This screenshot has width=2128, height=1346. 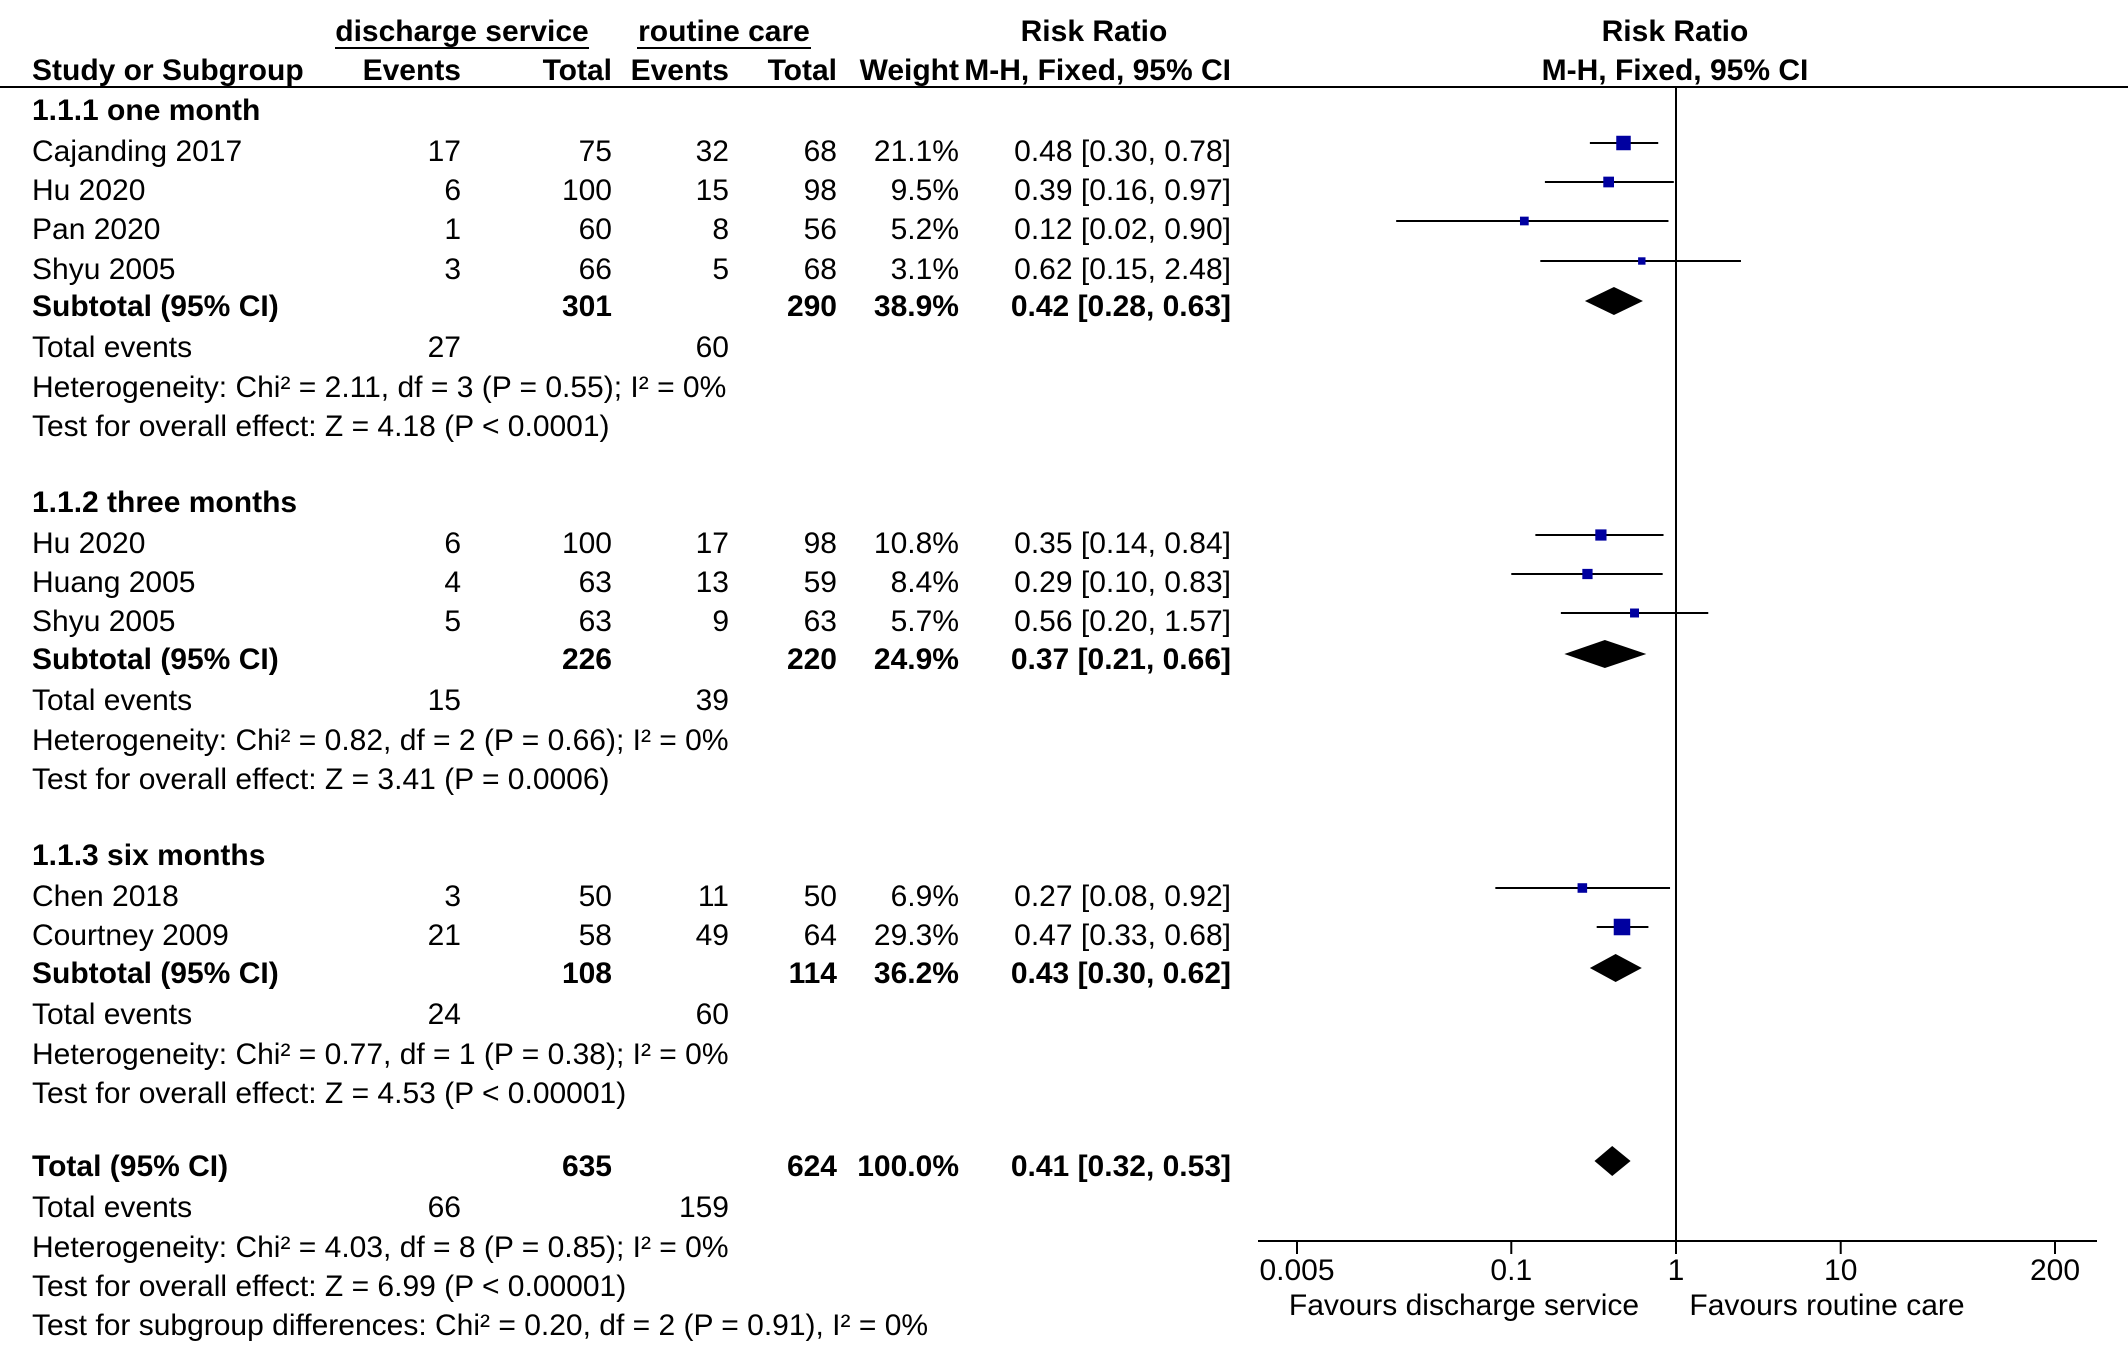 What do you see at coordinates (444, 700) in the screenshot?
I see `total-events1: 15` at bounding box center [444, 700].